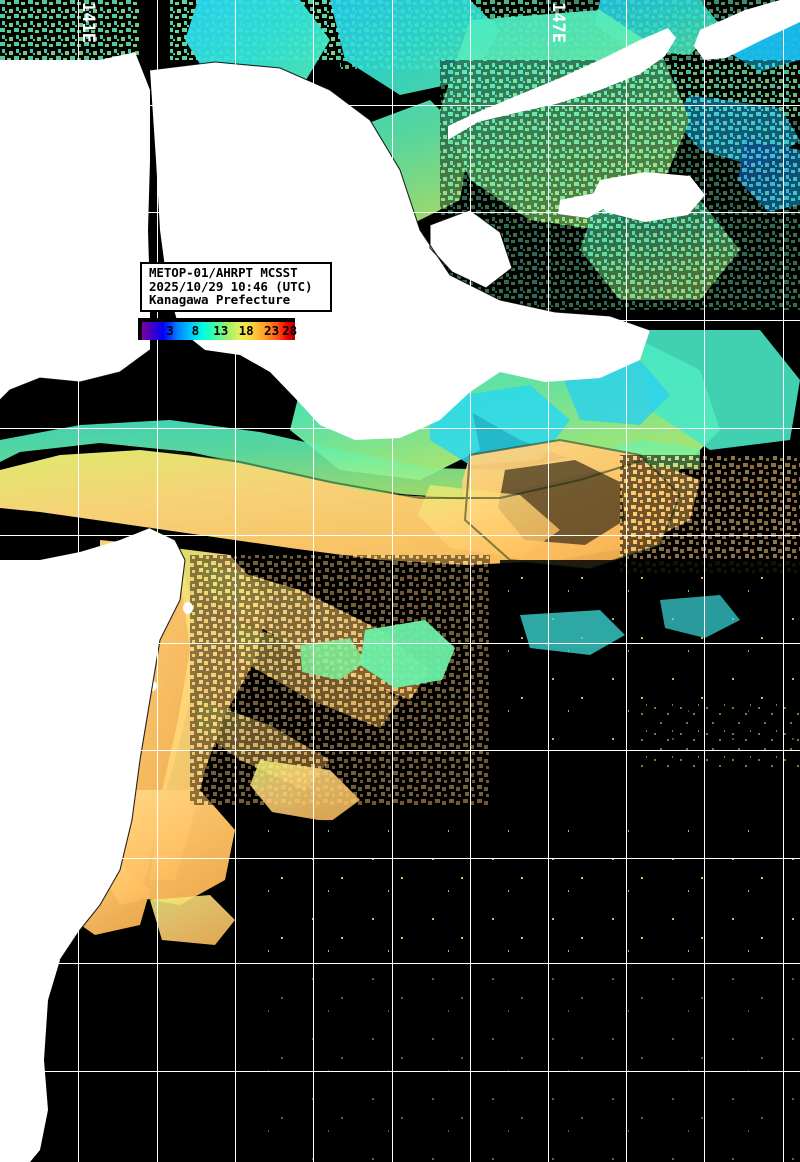  I want to click on colorbar-tick-18: 18, so click(246, 330).